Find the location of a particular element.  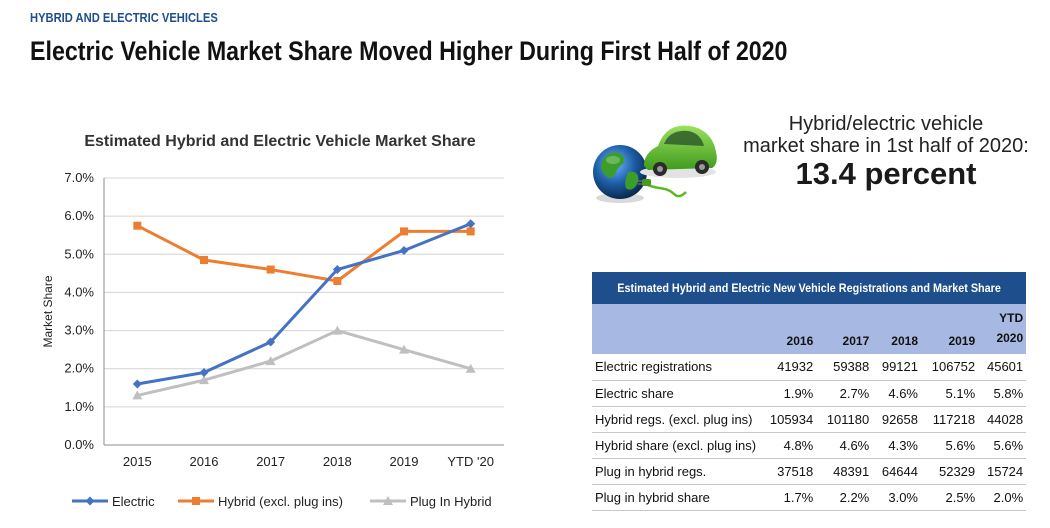

table-cell: 2.7% is located at coordinates (844, 393).